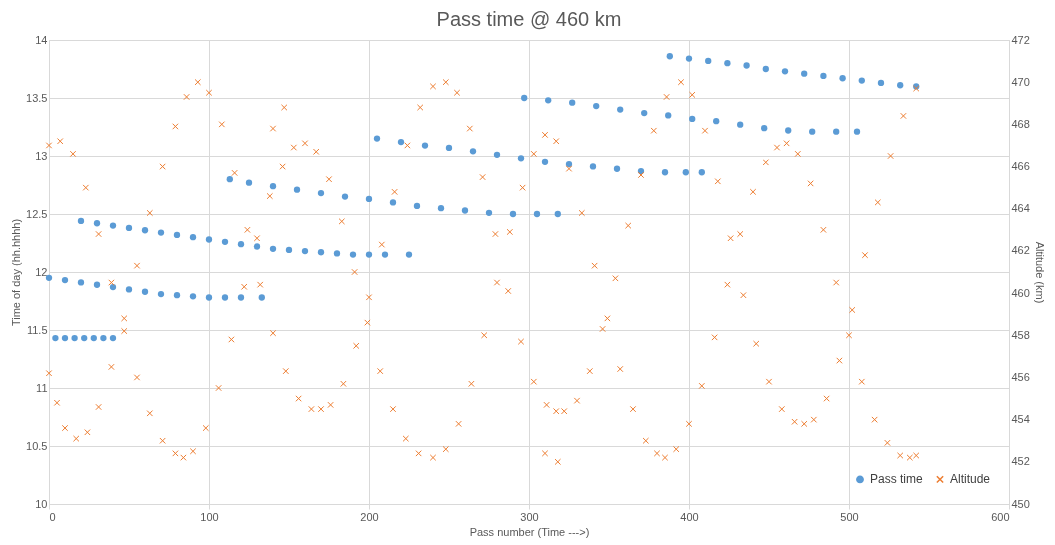  Describe the element at coordinates (37, 97) in the screenshot. I see `y-tick-label: 13.5` at that location.